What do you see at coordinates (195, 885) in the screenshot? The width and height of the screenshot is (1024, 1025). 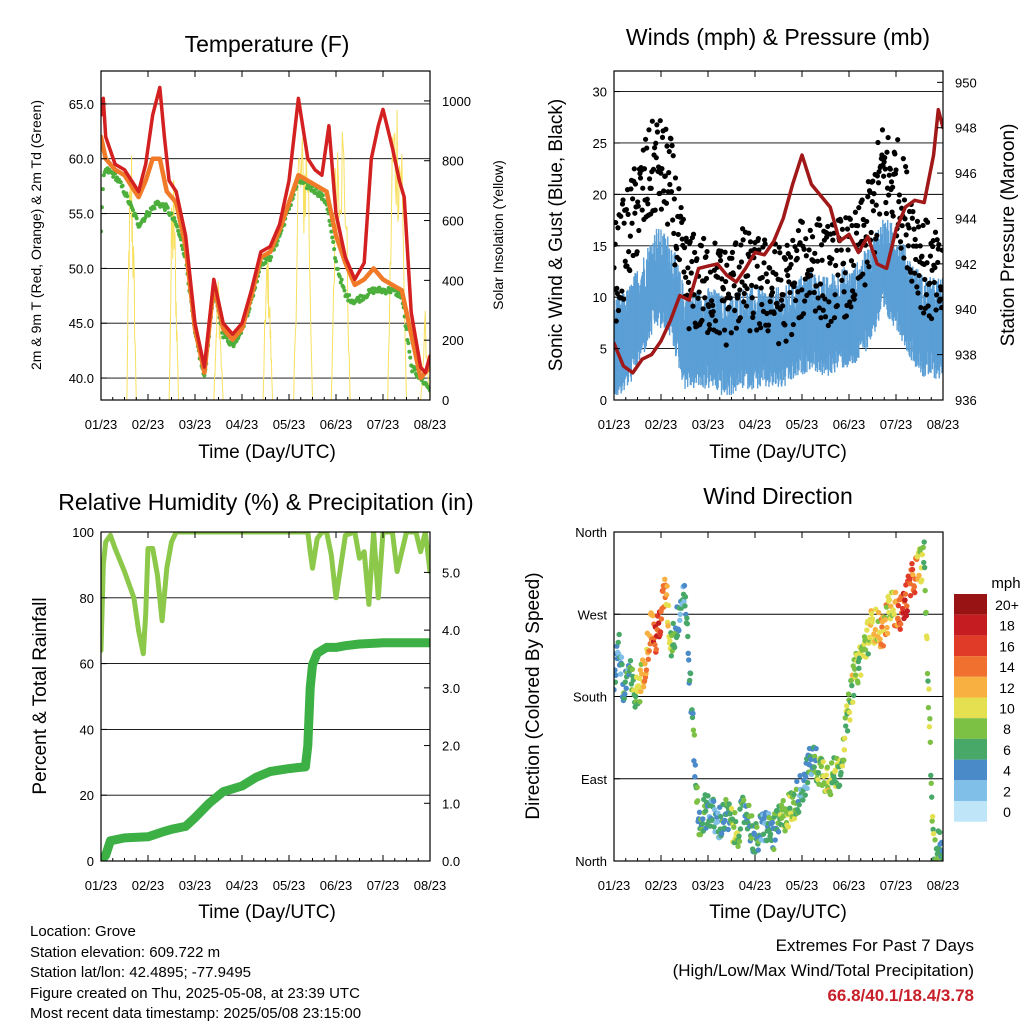 I see `humidity-xtick-label: 03/23` at bounding box center [195, 885].